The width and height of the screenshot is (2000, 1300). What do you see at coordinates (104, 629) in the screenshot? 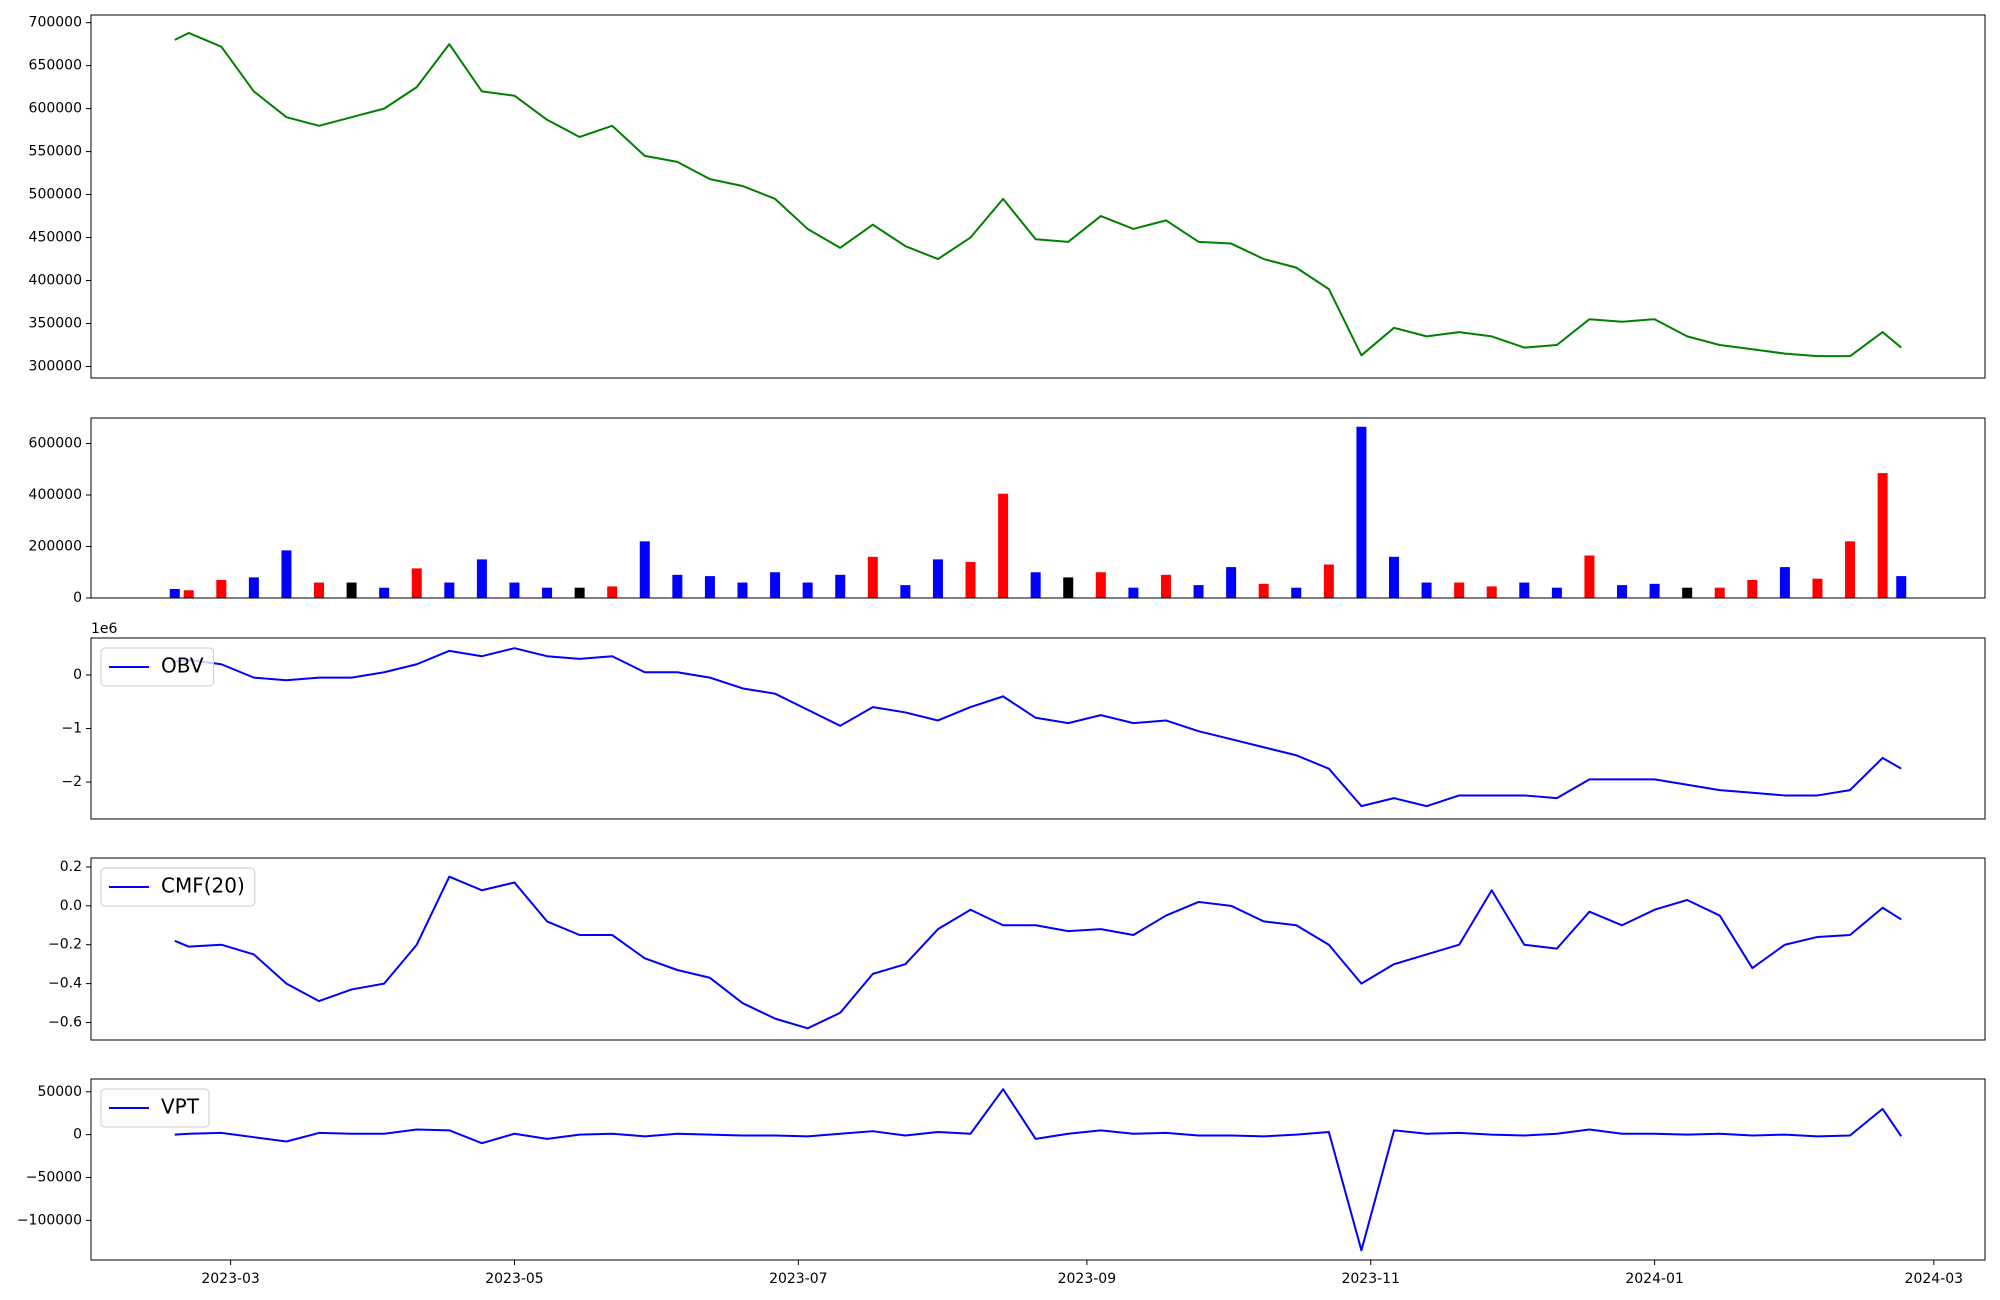
I see `offset-label: 1e6` at bounding box center [104, 629].